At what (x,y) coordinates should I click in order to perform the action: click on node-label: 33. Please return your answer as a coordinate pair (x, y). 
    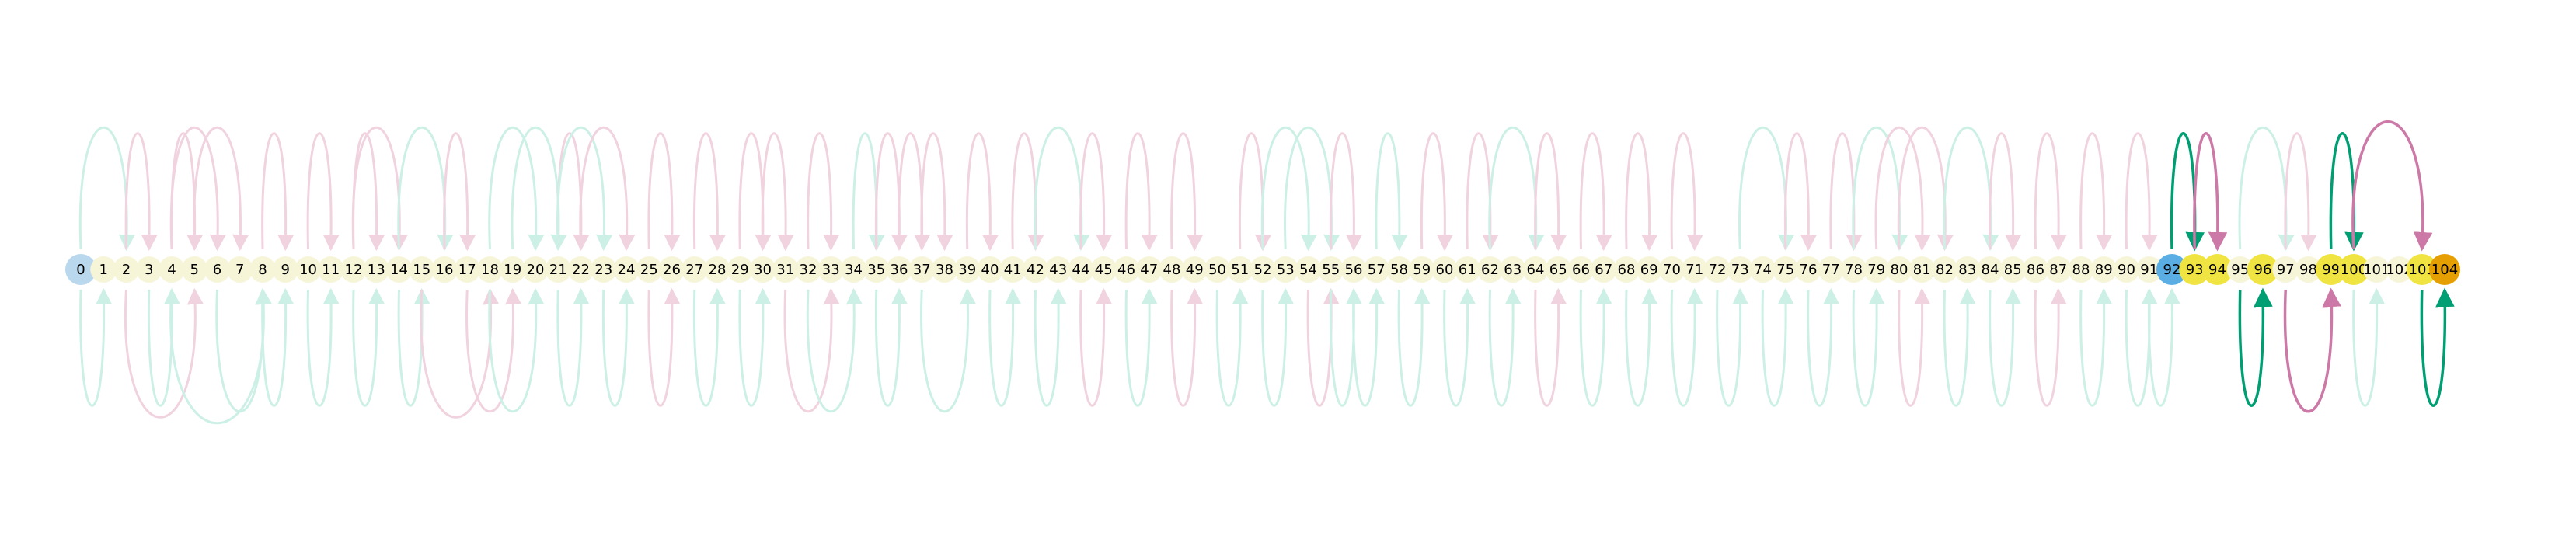
    Looking at the image, I should click on (831, 270).